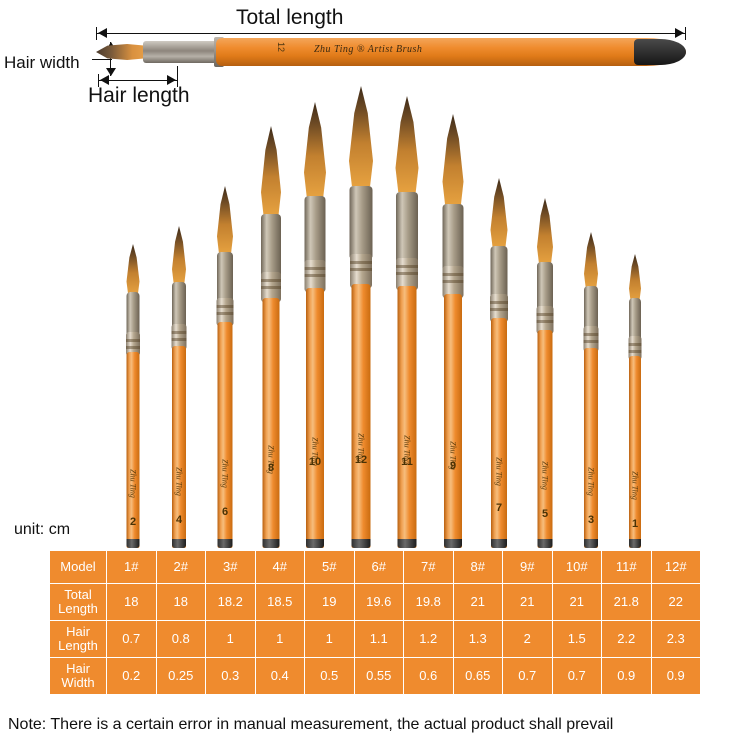 The image size is (750, 750). I want to click on brush-item: Zhu Ting 11, so click(407, 322).